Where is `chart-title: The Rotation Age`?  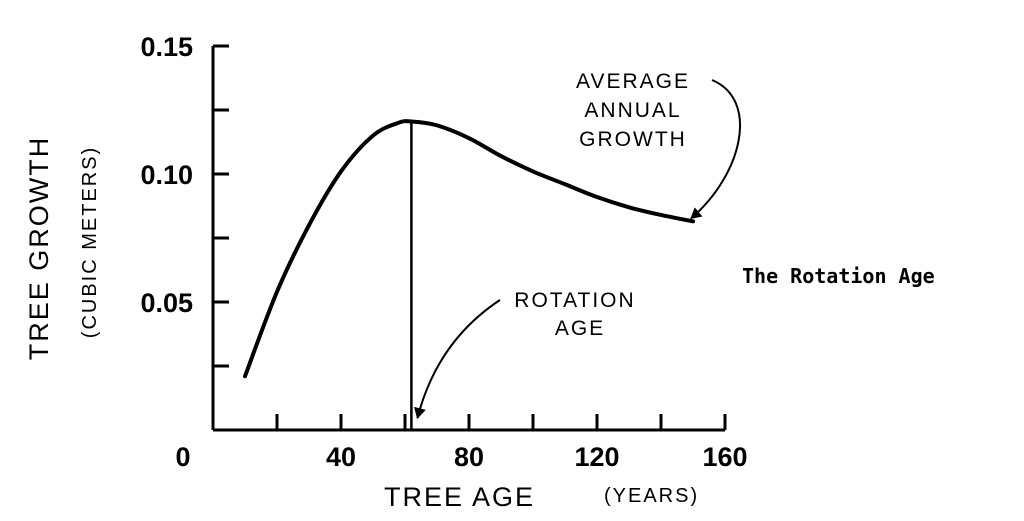 chart-title: The Rotation Age is located at coordinates (838, 276).